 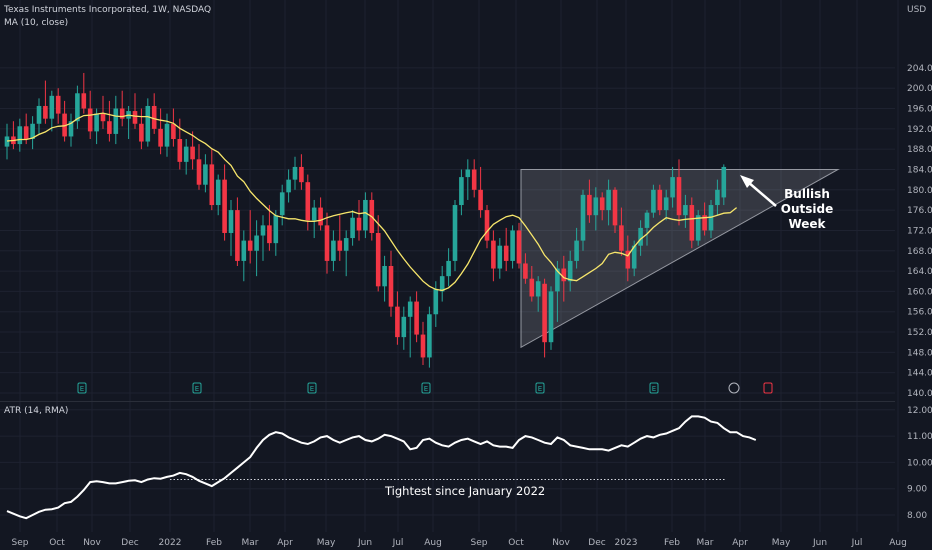 What do you see at coordinates (917, 516) in the screenshot?
I see `atr-tick-label: 8.00` at bounding box center [917, 516].